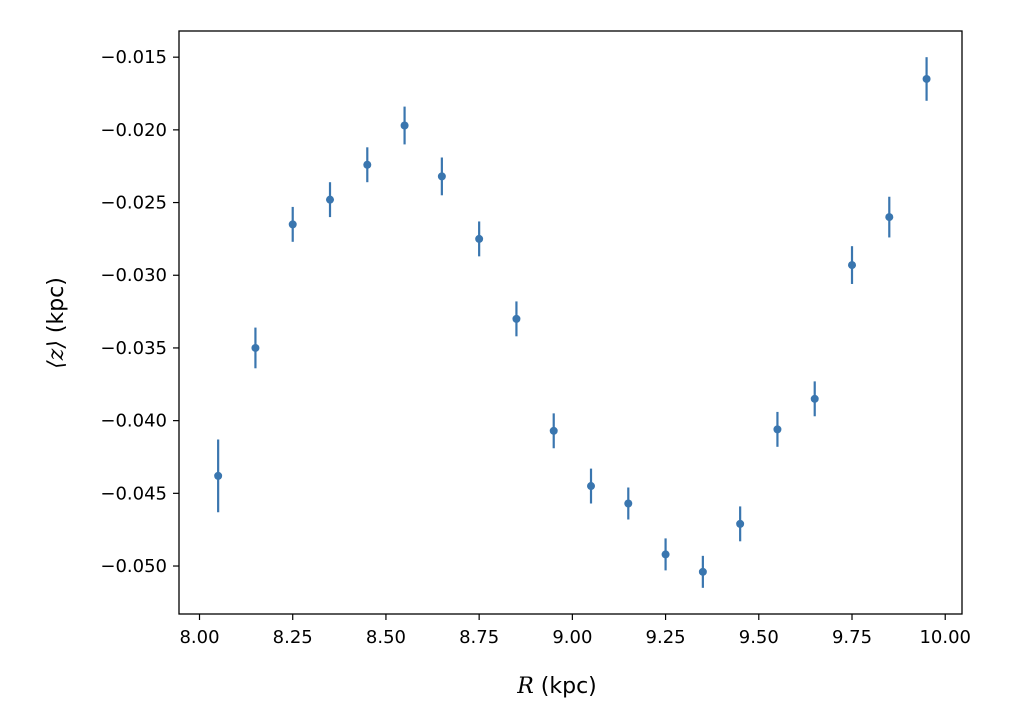  I want to click on x-tick-label: 9.25, so click(666, 637).